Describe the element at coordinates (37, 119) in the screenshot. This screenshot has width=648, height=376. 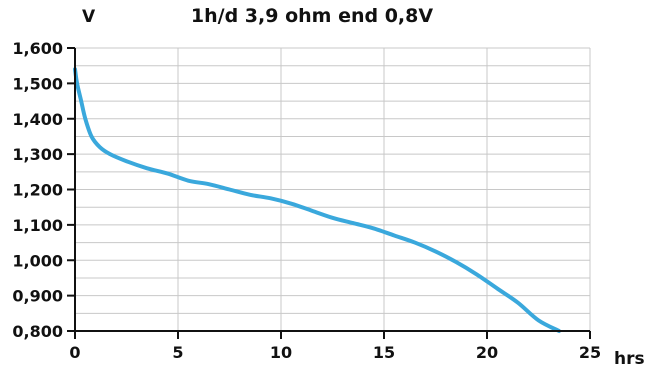
I see `y-tick-label: 1,400` at that location.